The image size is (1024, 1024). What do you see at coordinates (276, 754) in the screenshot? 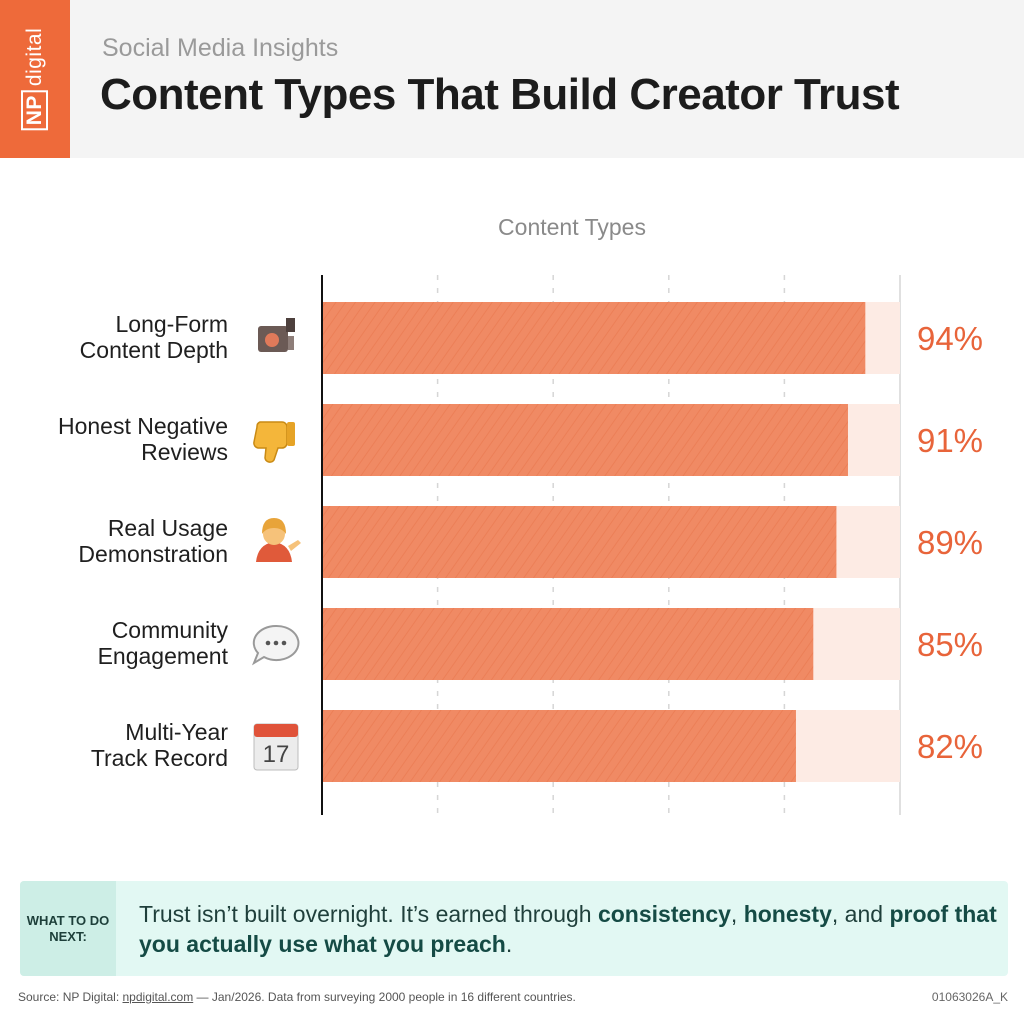
I see `svg-text: 17` at bounding box center [276, 754].